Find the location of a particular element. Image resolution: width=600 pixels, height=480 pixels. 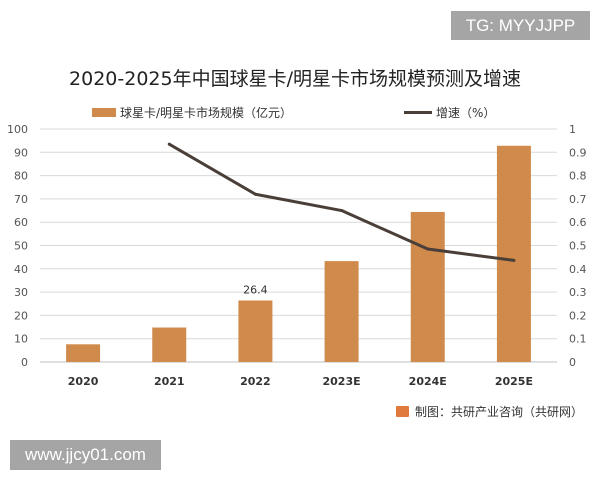

right-tick-label: 0.2 is located at coordinates (578, 315).